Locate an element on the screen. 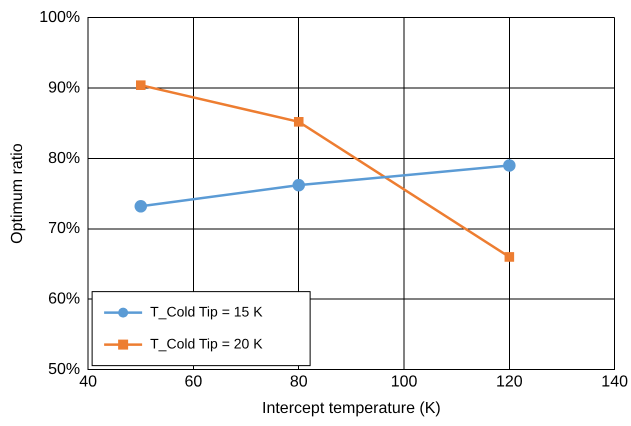 The image size is (631, 426). y-tick-label: 50% is located at coordinates (64, 369).